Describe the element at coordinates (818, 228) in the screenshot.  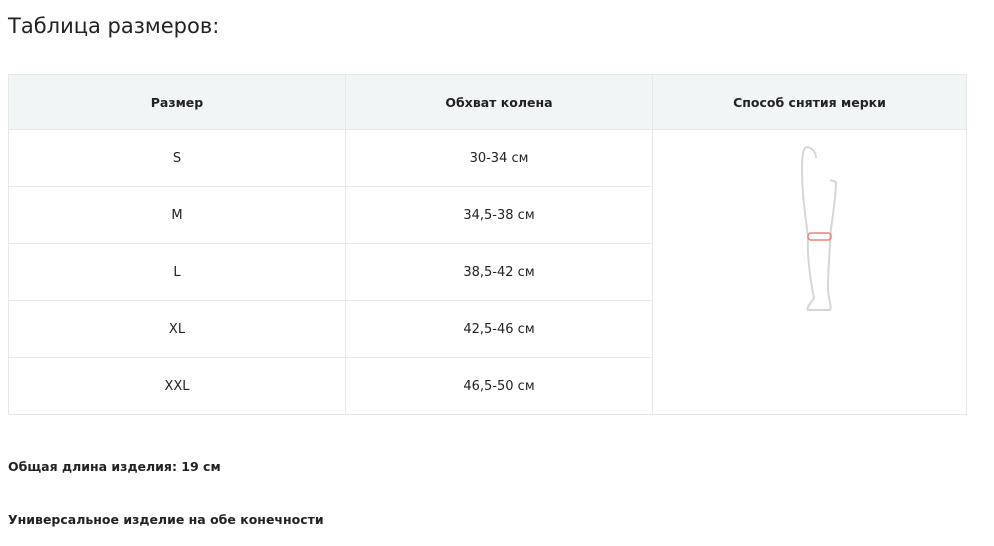
I see `leg-measurement-icon` at that location.